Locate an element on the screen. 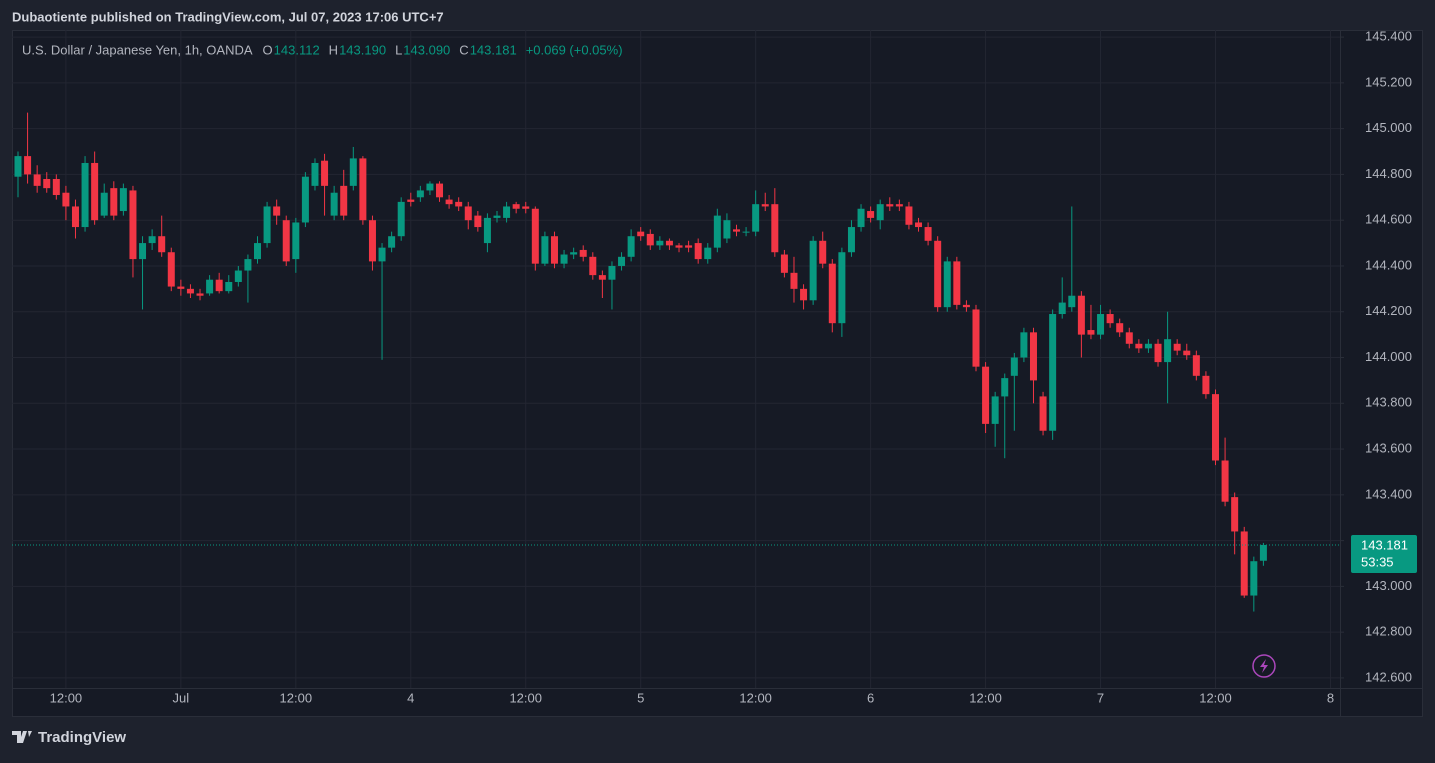 This screenshot has height=763, width=1435. x-tick-label: 7 is located at coordinates (1100, 697).